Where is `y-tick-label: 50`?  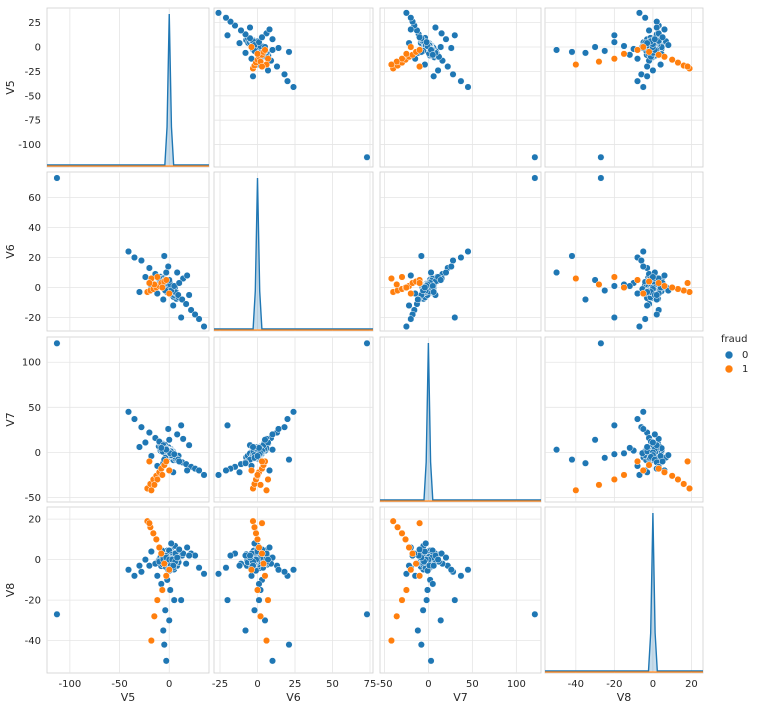 y-tick-label: 50 is located at coordinates (34, 408).